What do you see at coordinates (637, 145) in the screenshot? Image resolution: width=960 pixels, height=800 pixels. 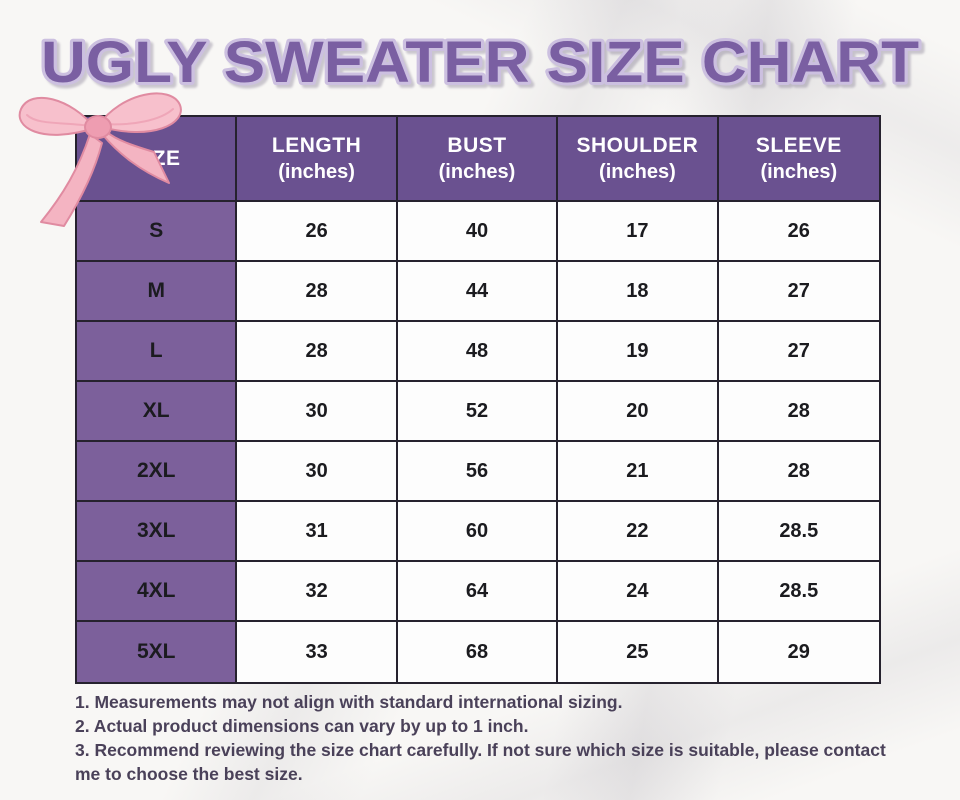 I see `column-label: SHOULDER` at bounding box center [637, 145].